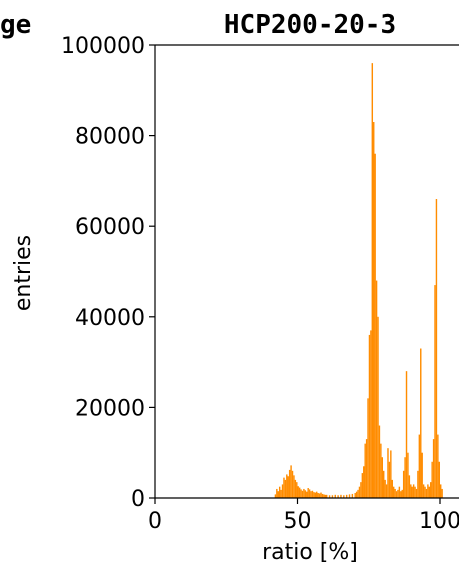 This screenshot has height=569, width=459. I want to click on y-axis-label: entries, so click(23, 273).